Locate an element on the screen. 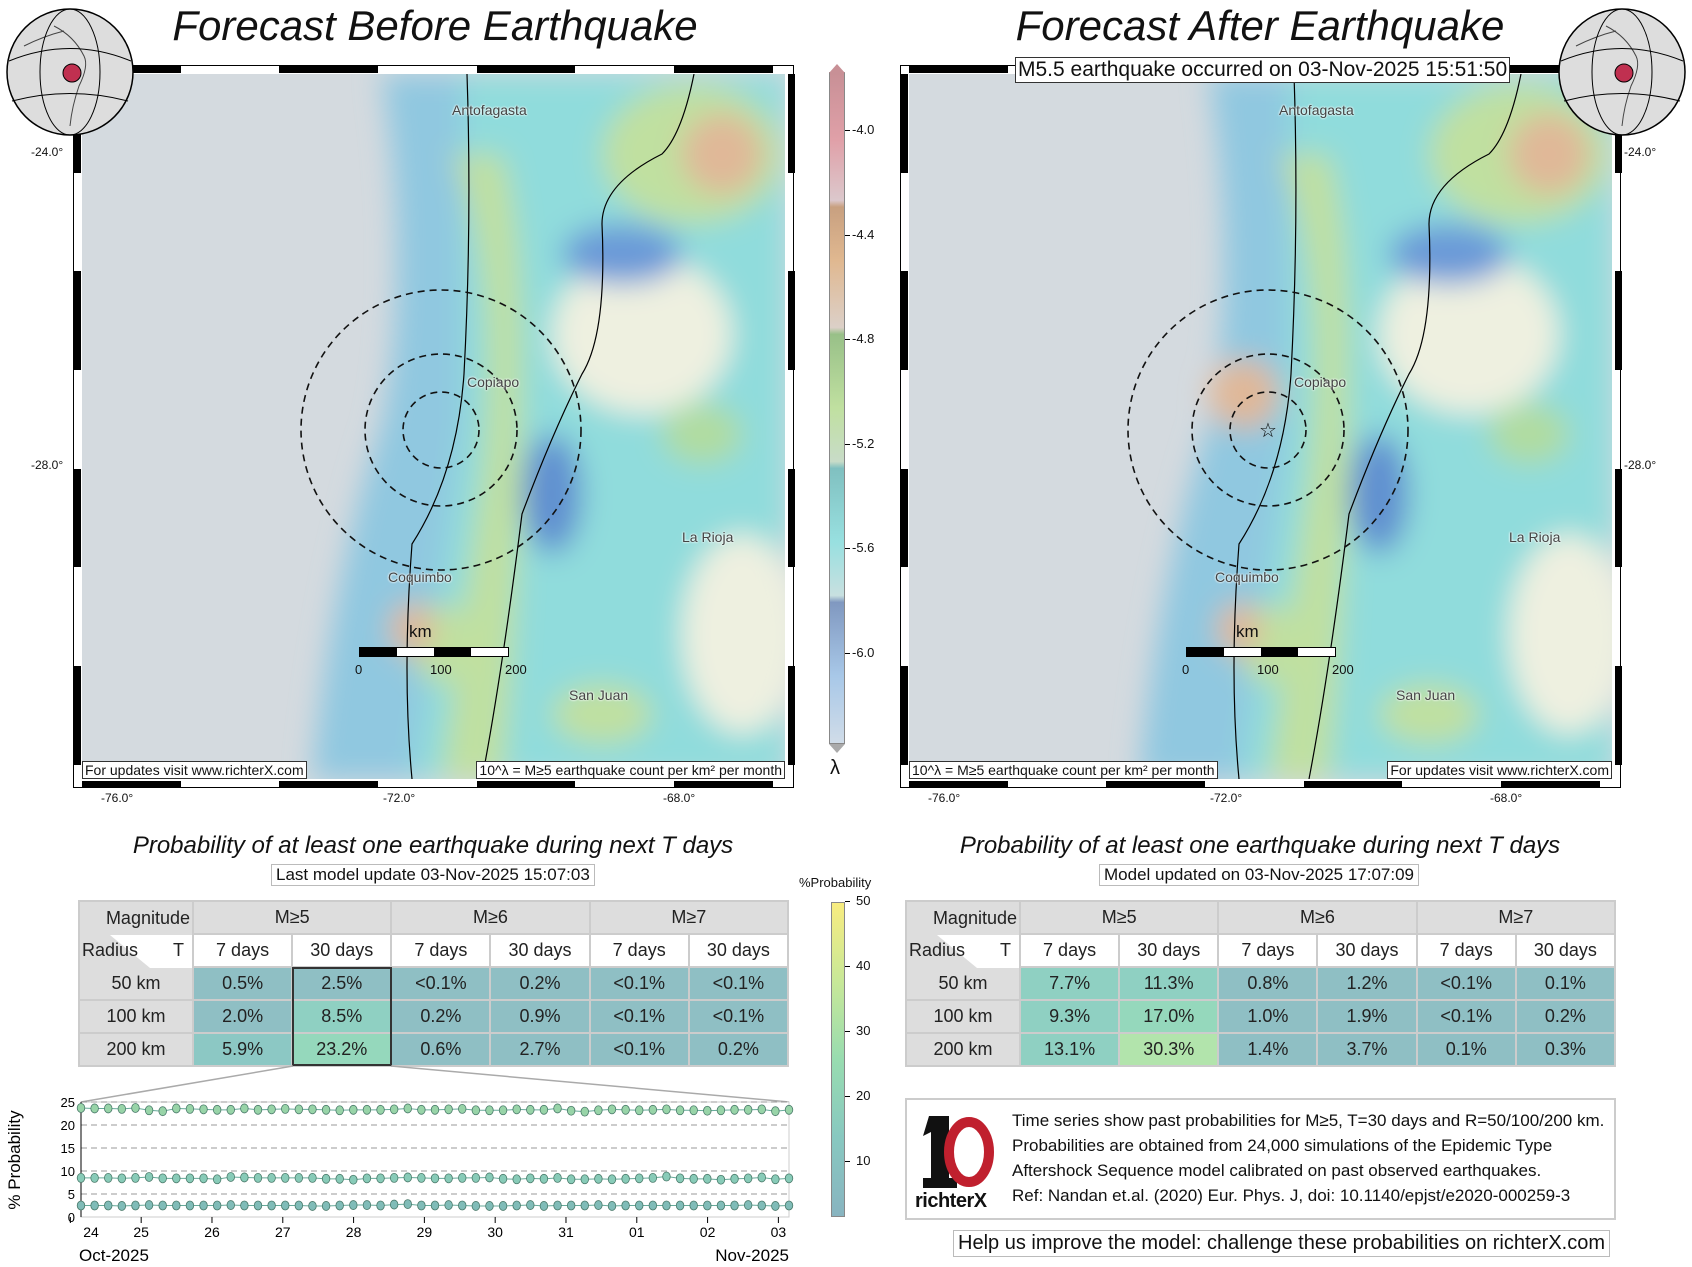  probability-cell: 23.2% is located at coordinates (342, 1049).